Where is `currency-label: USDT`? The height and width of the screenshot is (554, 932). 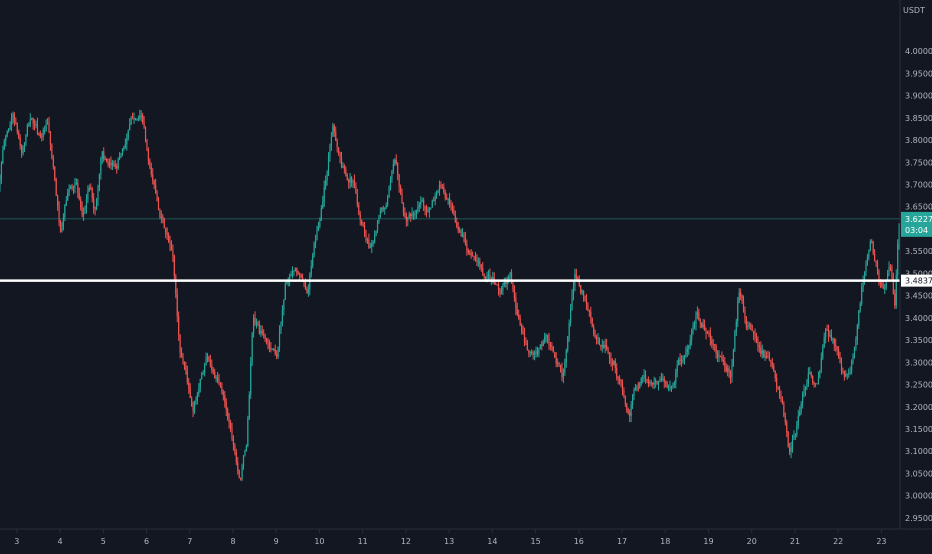
currency-label: USDT is located at coordinates (914, 10).